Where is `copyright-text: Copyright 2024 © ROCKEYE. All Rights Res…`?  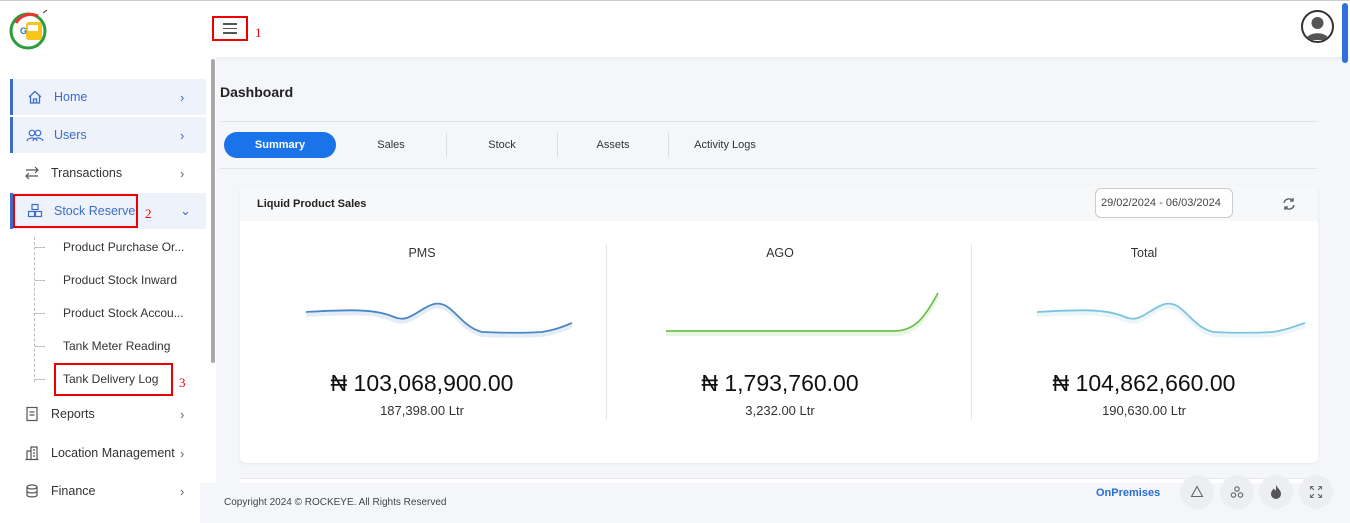
copyright-text: Copyright 2024 © ROCKEYE. All Rights Res… is located at coordinates (335, 502).